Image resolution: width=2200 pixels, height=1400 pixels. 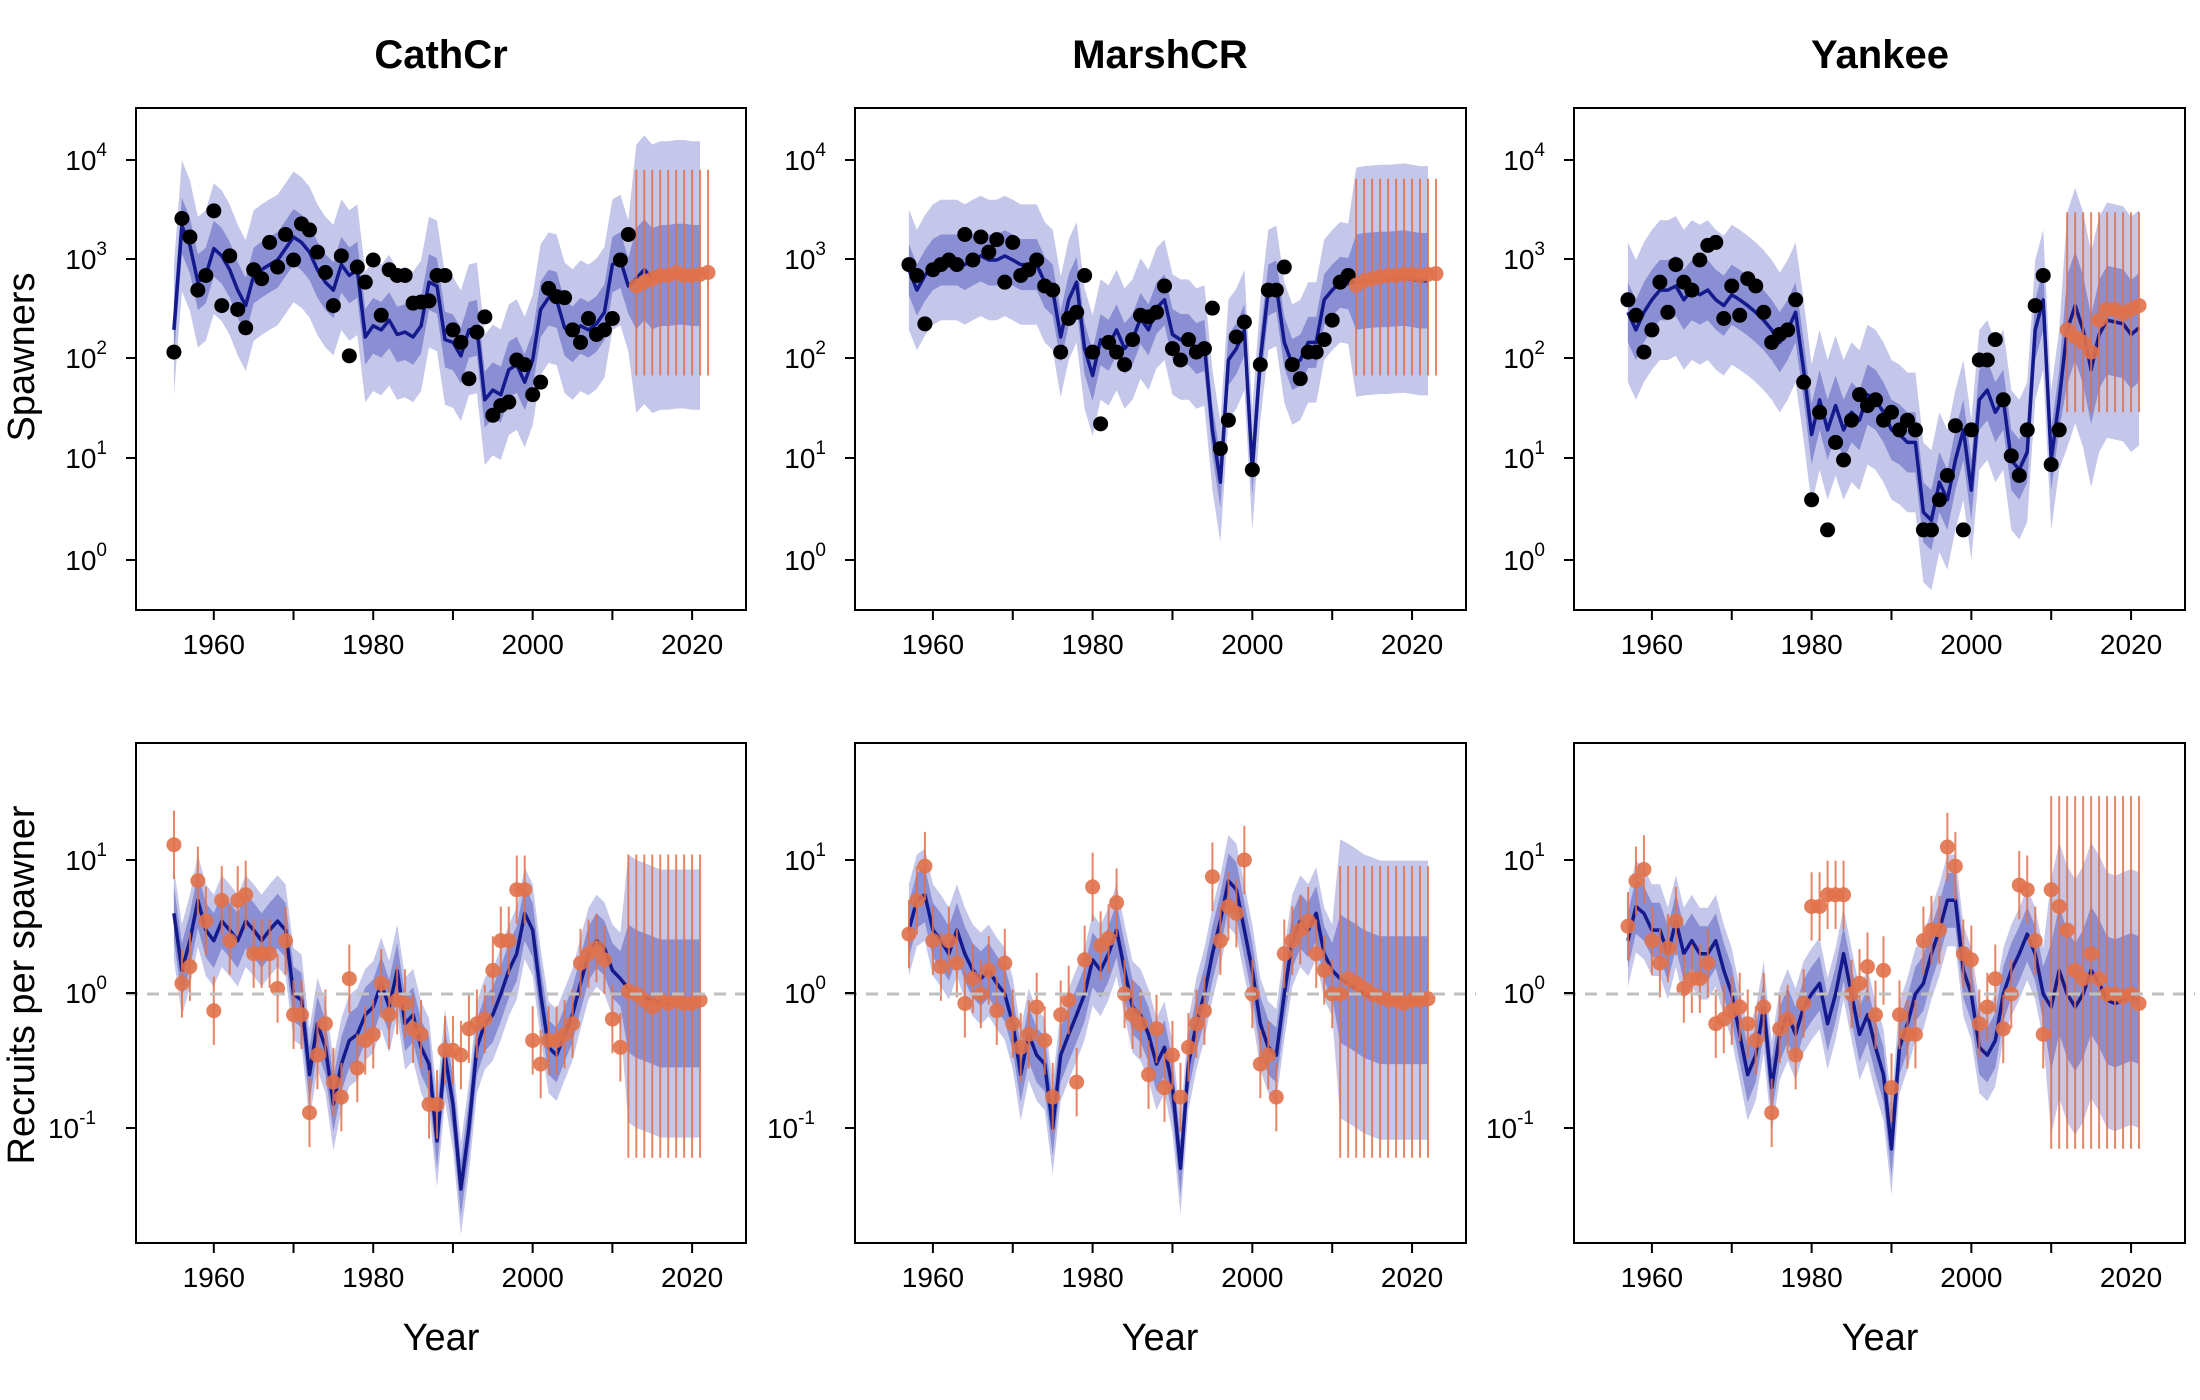 What do you see at coordinates (440, 55) in the screenshot?
I see `title-cathcr: CathCr` at bounding box center [440, 55].